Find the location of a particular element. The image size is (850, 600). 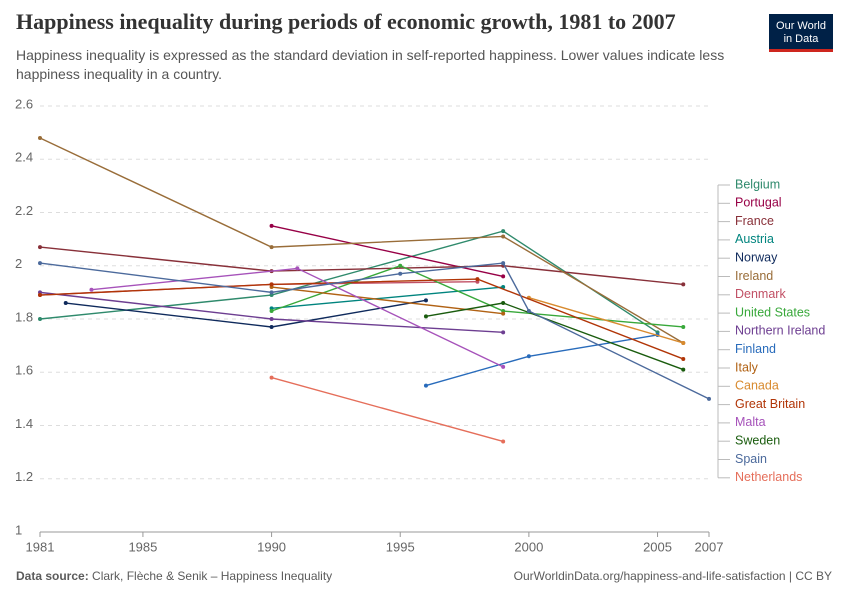

legend-label: Great Britain is located at coordinates (770, 404).